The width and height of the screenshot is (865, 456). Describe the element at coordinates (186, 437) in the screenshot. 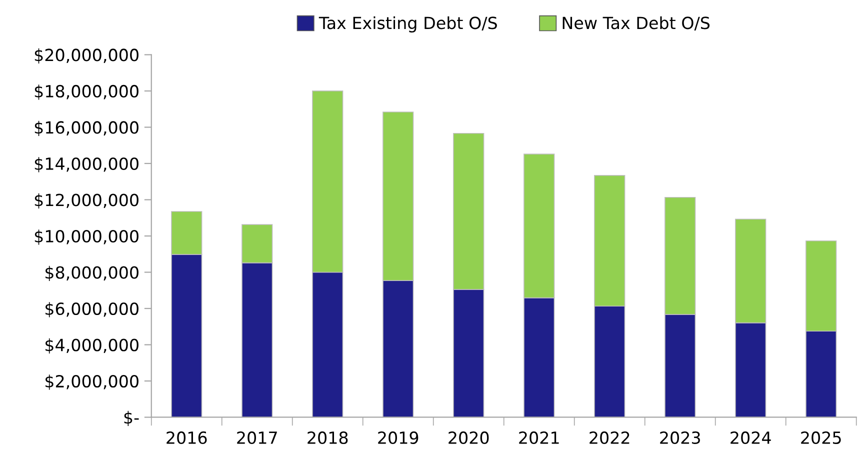

I see `x-tick-label: 2016` at that location.